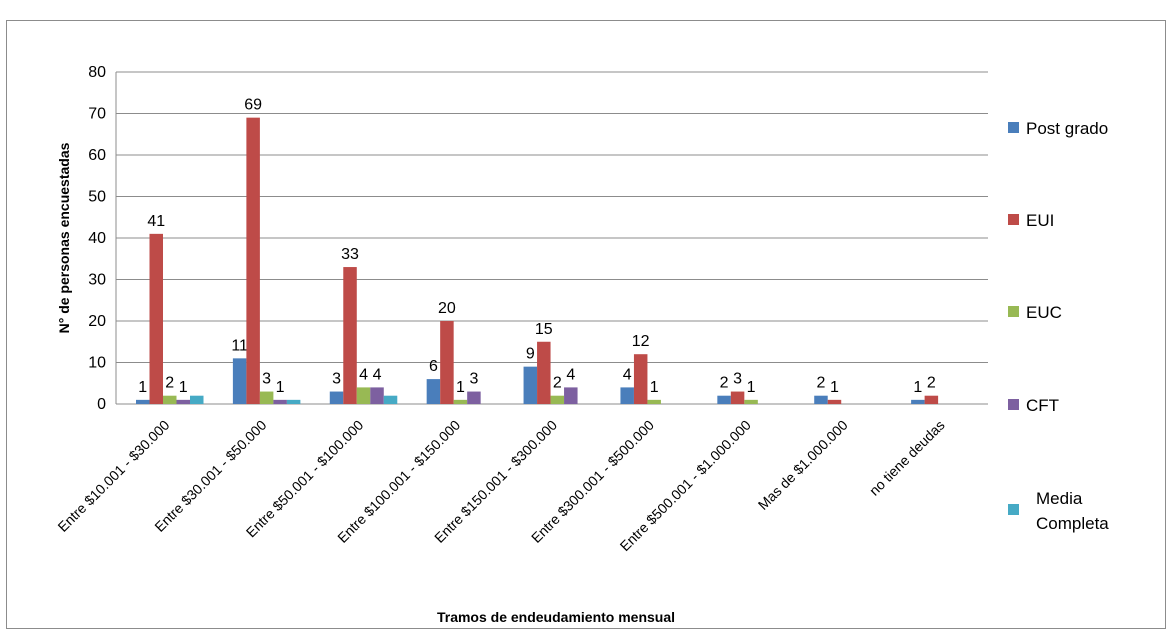 Image resolution: width=1172 pixels, height=631 pixels. What do you see at coordinates (97, 280) in the screenshot?
I see `y-tick-label: 30` at bounding box center [97, 280].